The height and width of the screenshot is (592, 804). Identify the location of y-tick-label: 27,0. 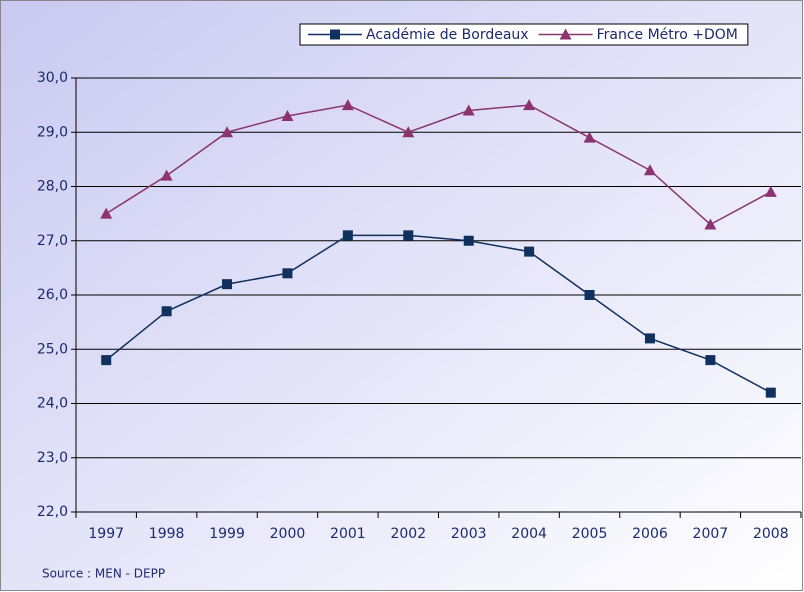
(52, 241).